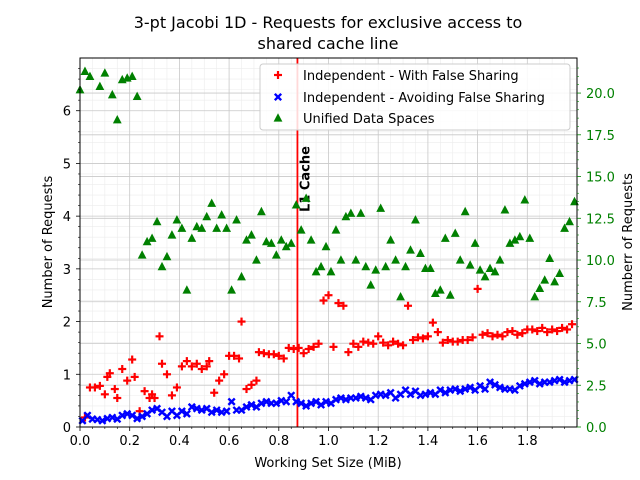  Describe the element at coordinates (278, 75) in the screenshot. I see `legend-marker-plus` at that location.